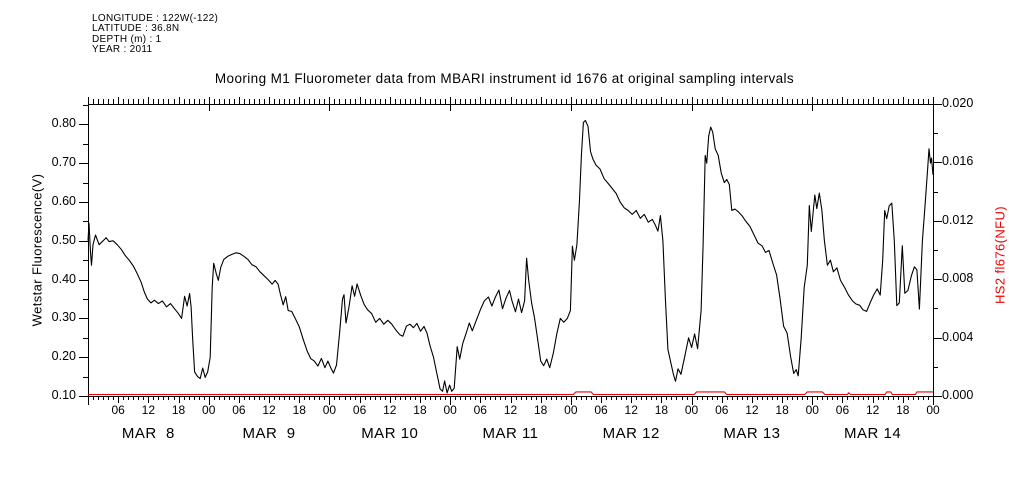 The image size is (1009, 504). Describe the element at coordinates (63, 278) in the screenshot. I see `y-tick-label-left: 0.40` at that location.